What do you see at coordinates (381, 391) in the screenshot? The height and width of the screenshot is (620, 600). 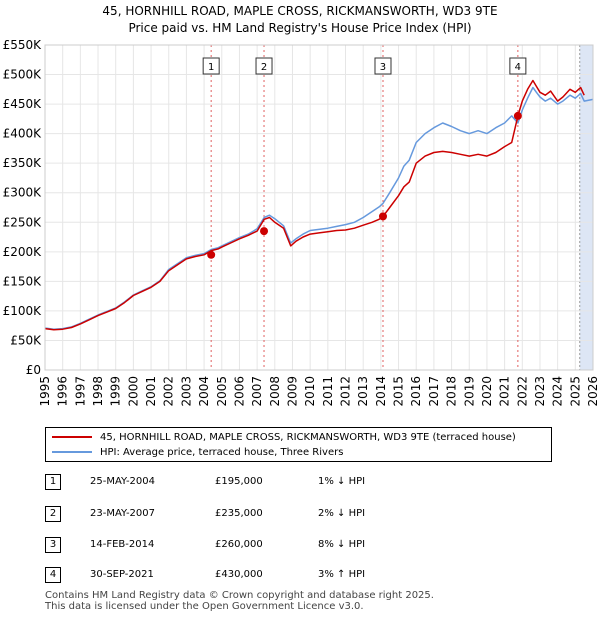 I see `x-tick-label: 2014` at bounding box center [381, 391].